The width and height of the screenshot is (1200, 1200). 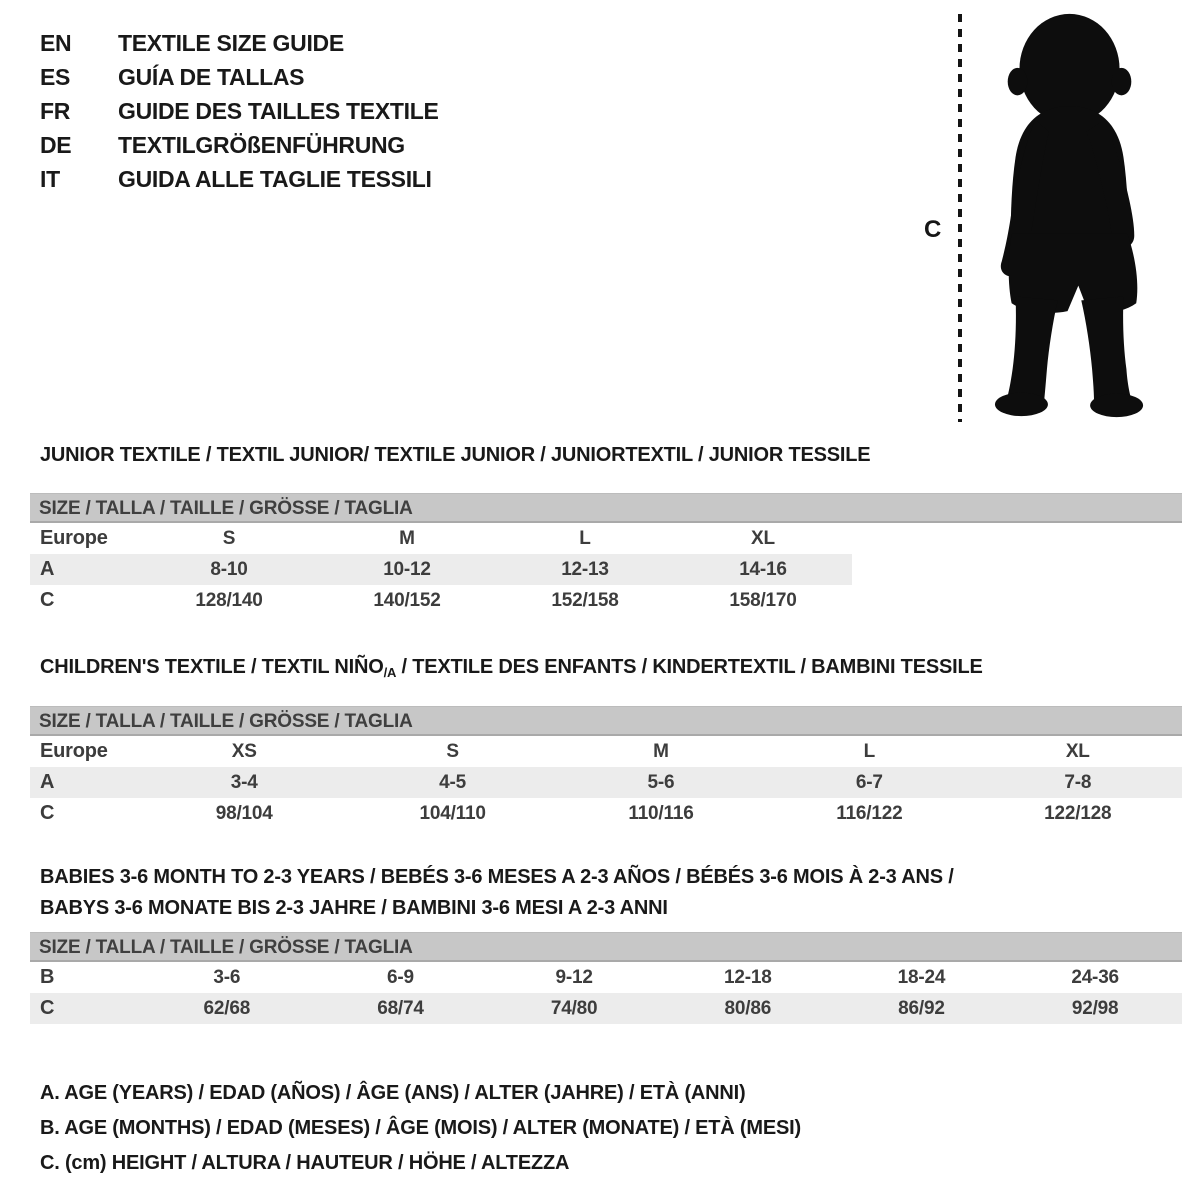 What do you see at coordinates (1078, 813) in the screenshot?
I see `size-value-cell: 122/128` at bounding box center [1078, 813].